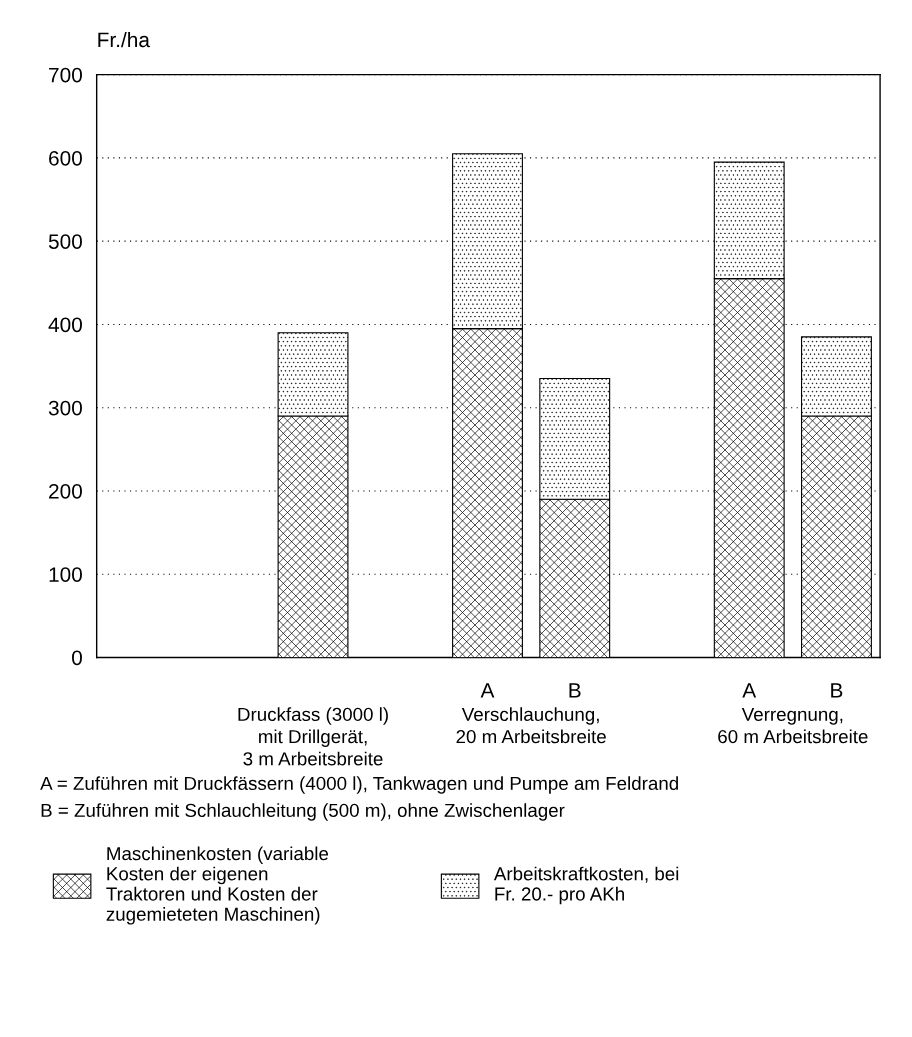 This screenshot has height=1037, width=912. Describe the element at coordinates (793, 725) in the screenshot. I see `text: Verregnung, 60 m Arbeitsbreite` at that location.